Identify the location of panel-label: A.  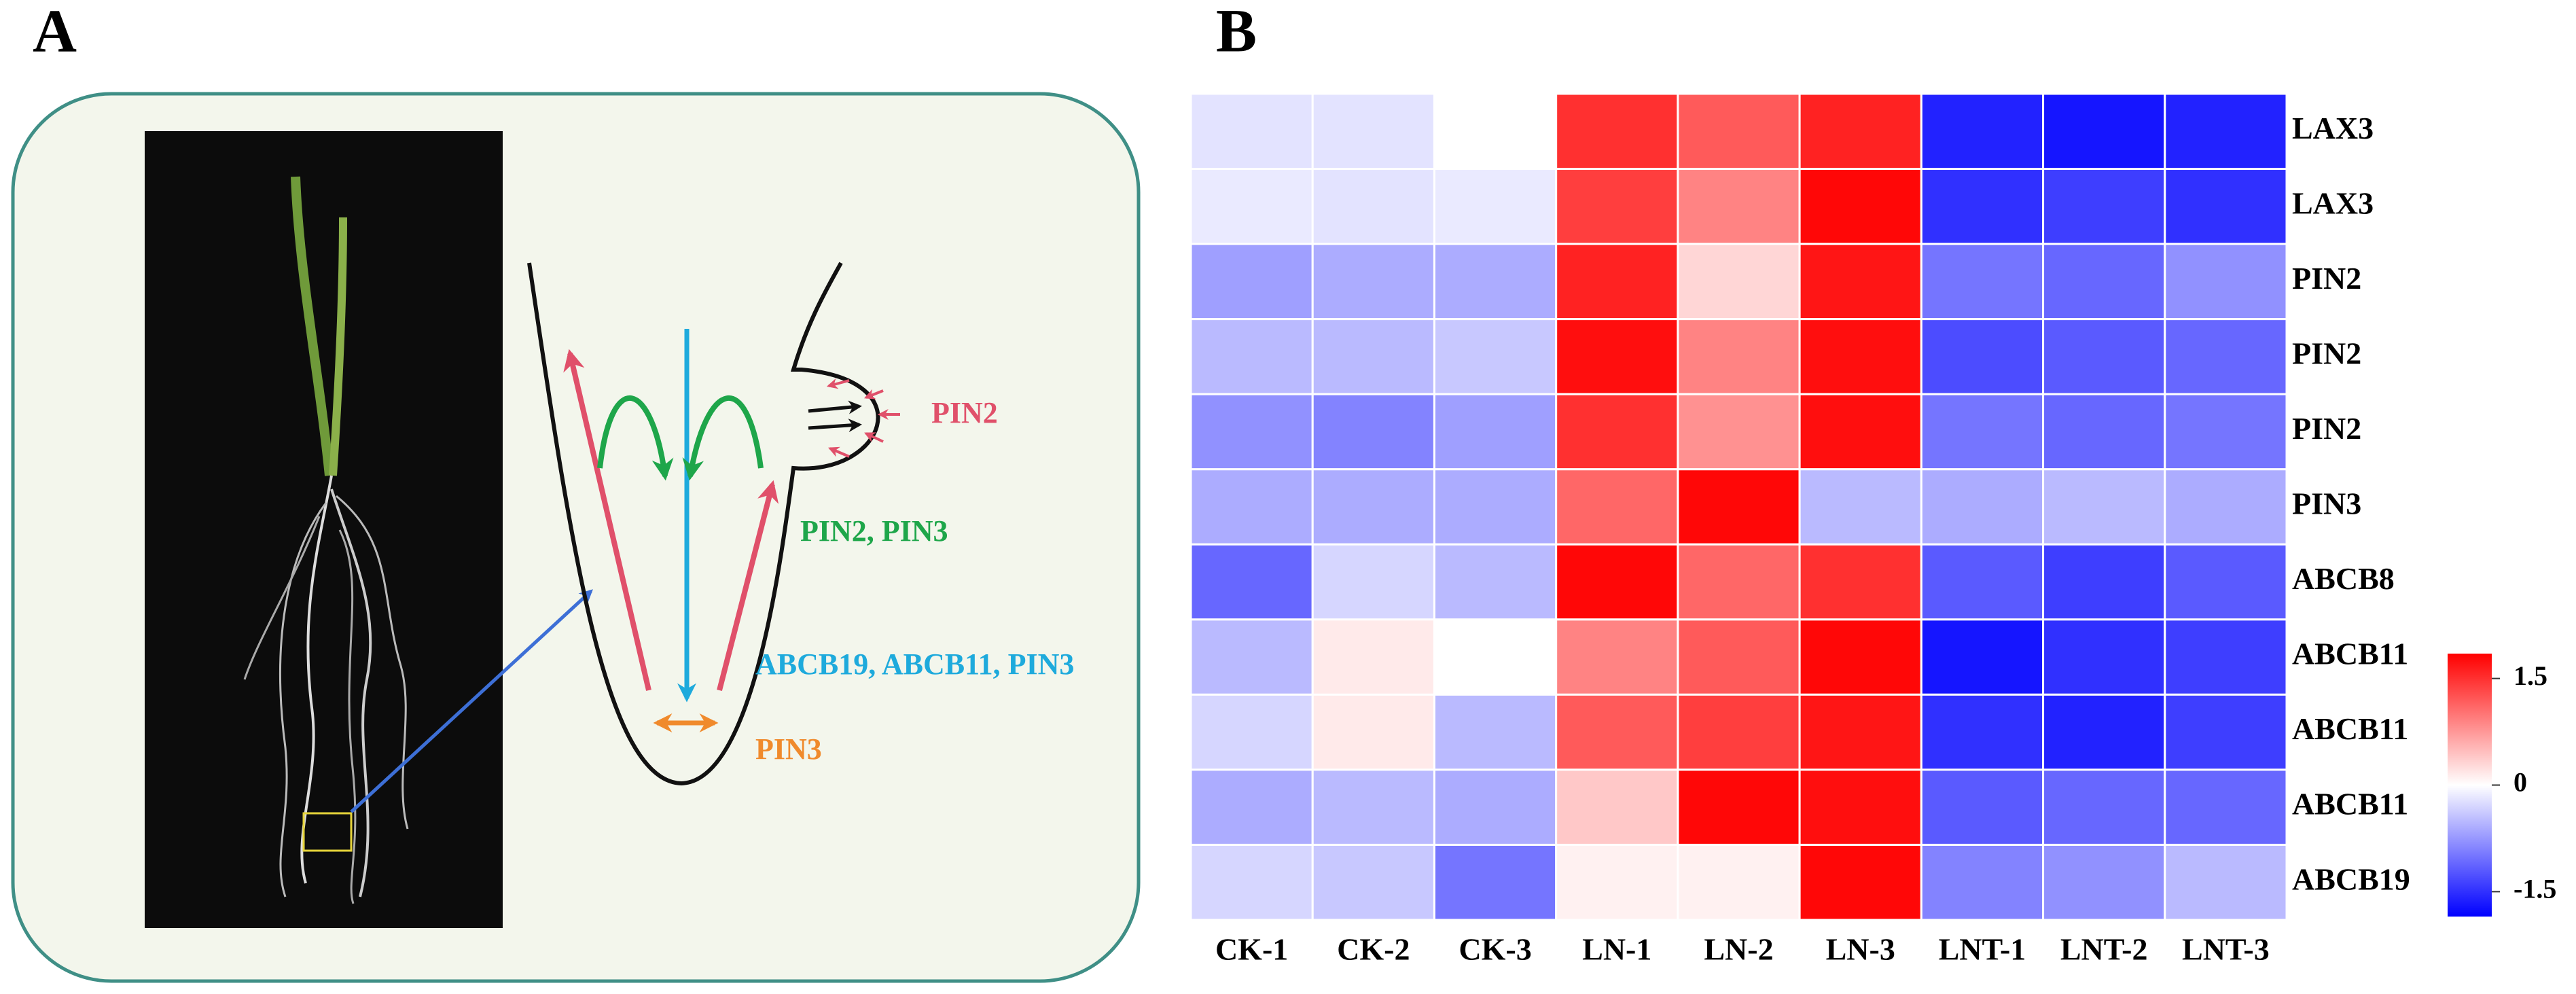
(55, 32).